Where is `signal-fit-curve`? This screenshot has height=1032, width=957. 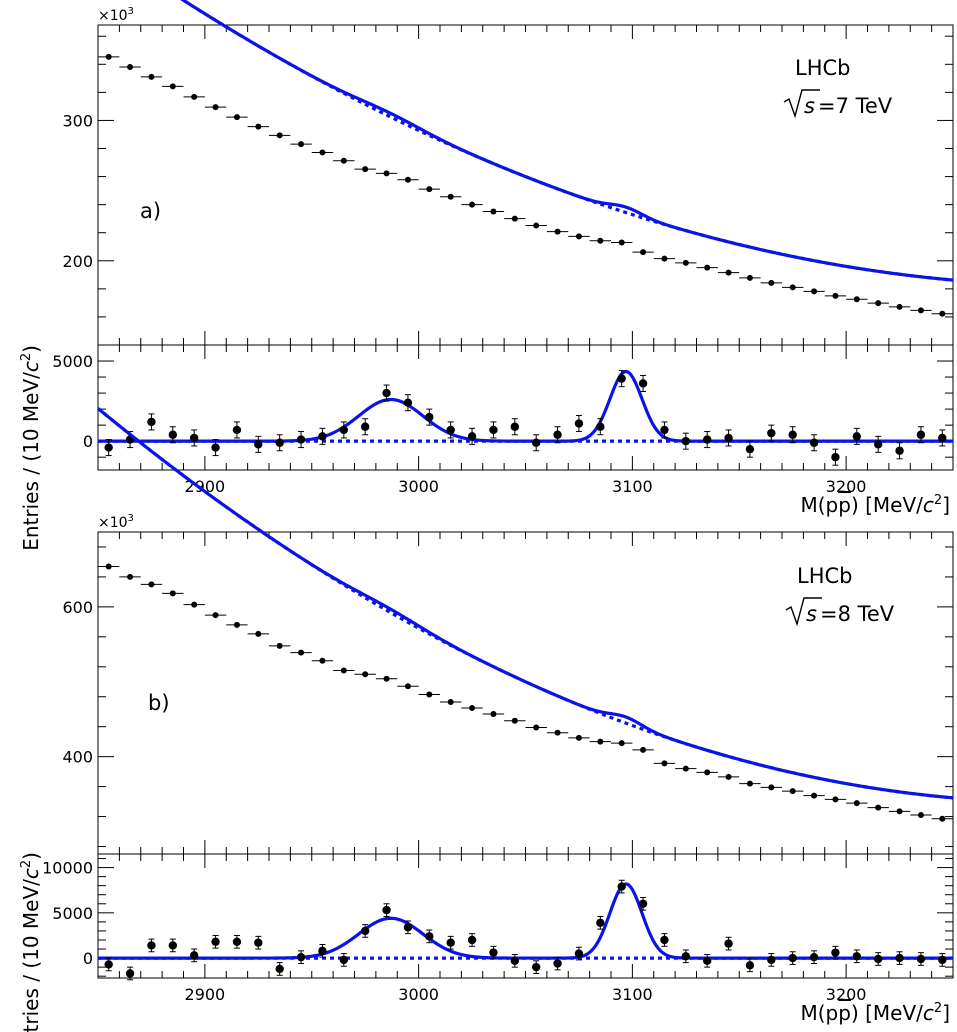 signal-fit-curve is located at coordinates (525, 406).